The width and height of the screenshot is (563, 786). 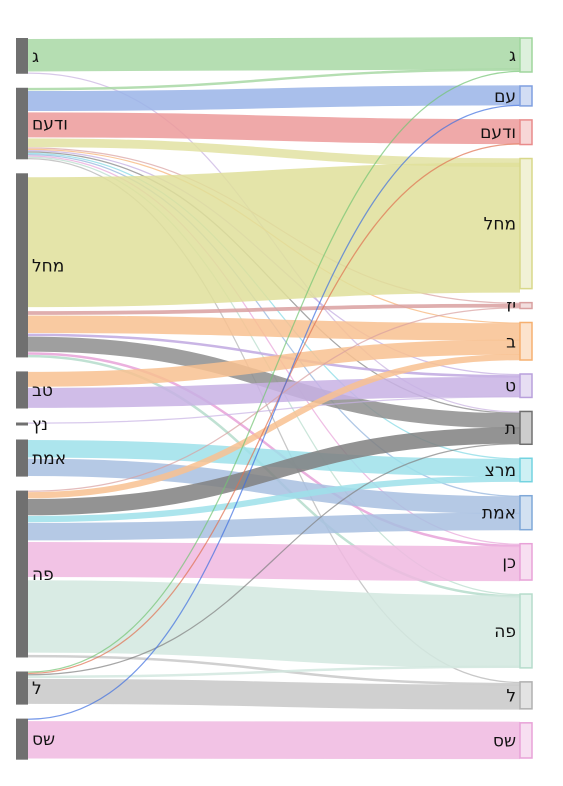 What do you see at coordinates (526, 132) in the screenshot?
I see `target-node-t_vdam` at bounding box center [526, 132].